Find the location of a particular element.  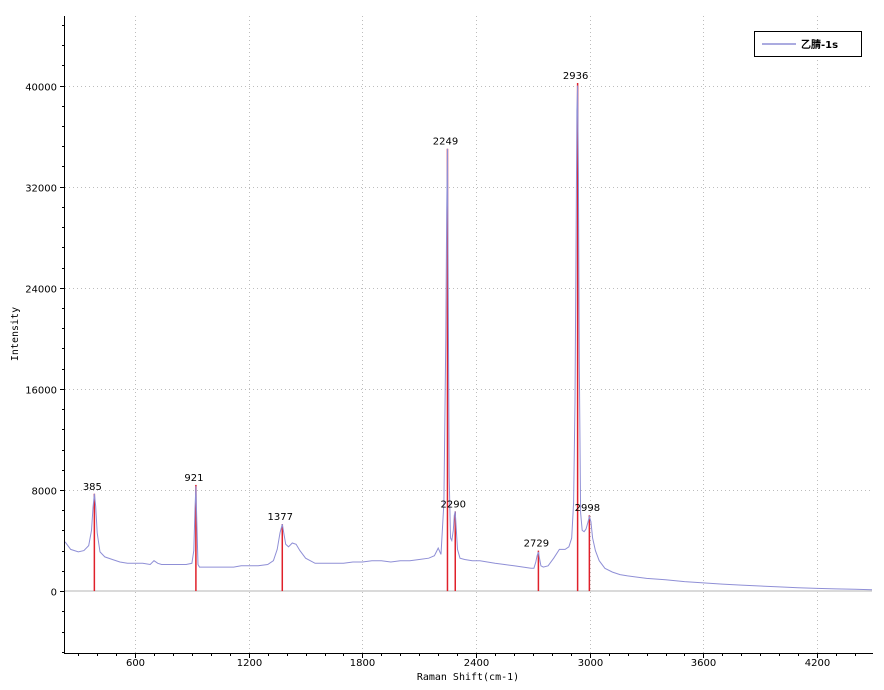

y-tick-label: 40000 is located at coordinates (41, 88).